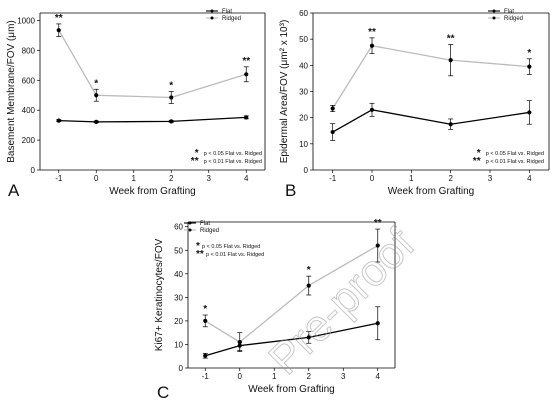 Image resolution: width=554 pixels, height=408 pixels. Describe the element at coordinates (11, 91) in the screenshot. I see `y-axis-label: Basement Membrane/FOV (μm)` at that location.